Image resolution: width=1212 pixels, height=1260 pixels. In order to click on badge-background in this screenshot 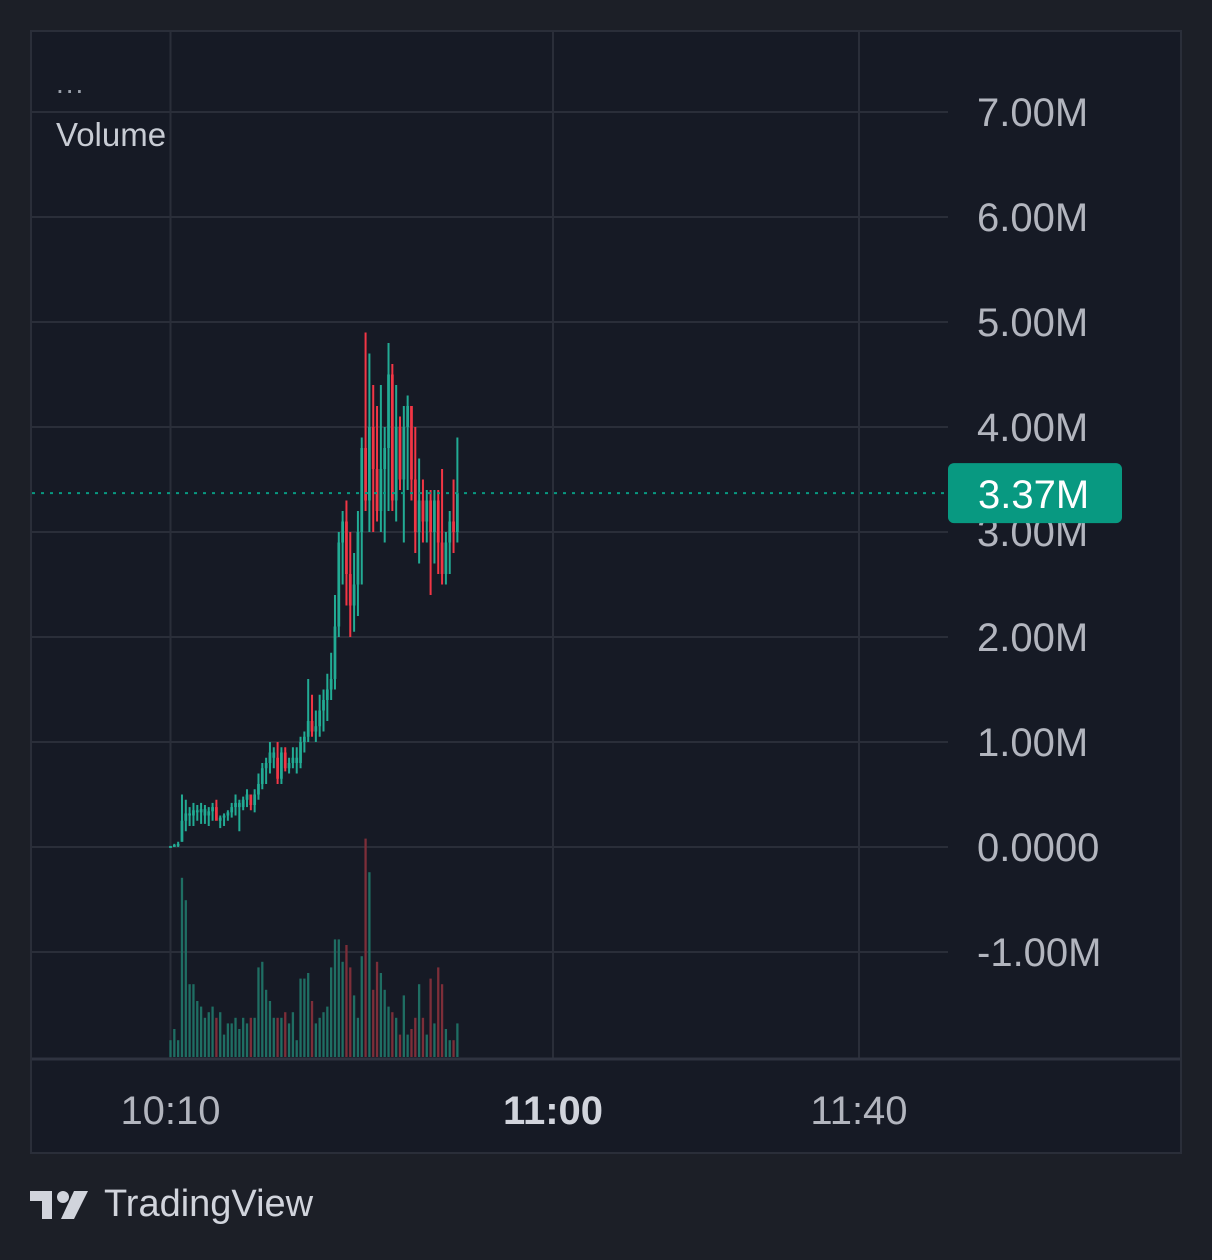, I will do `click(1035, 493)`.